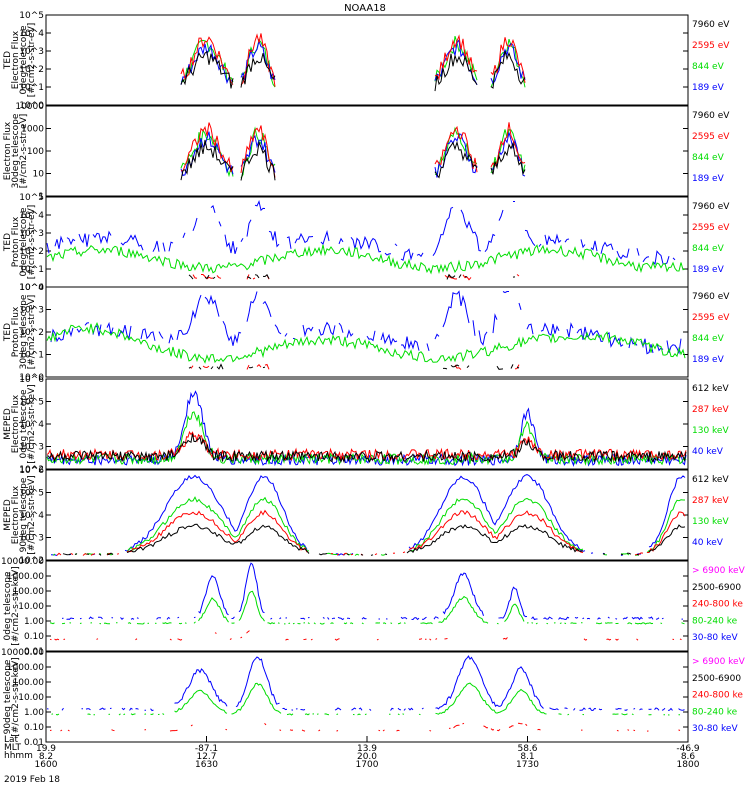  What do you see at coordinates (18, 756) in the screenshot?
I see `x-row-label: hhmm` at bounding box center [18, 756].